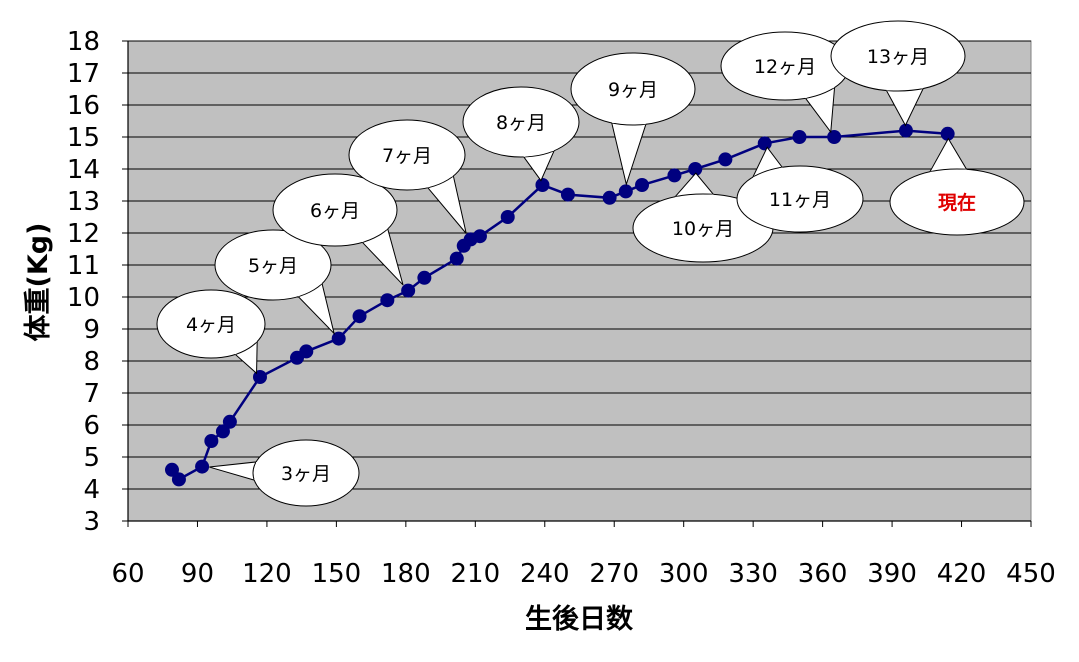  What do you see at coordinates (273, 266) in the screenshot?
I see `callout-label: 5ヶ月` at bounding box center [273, 266].